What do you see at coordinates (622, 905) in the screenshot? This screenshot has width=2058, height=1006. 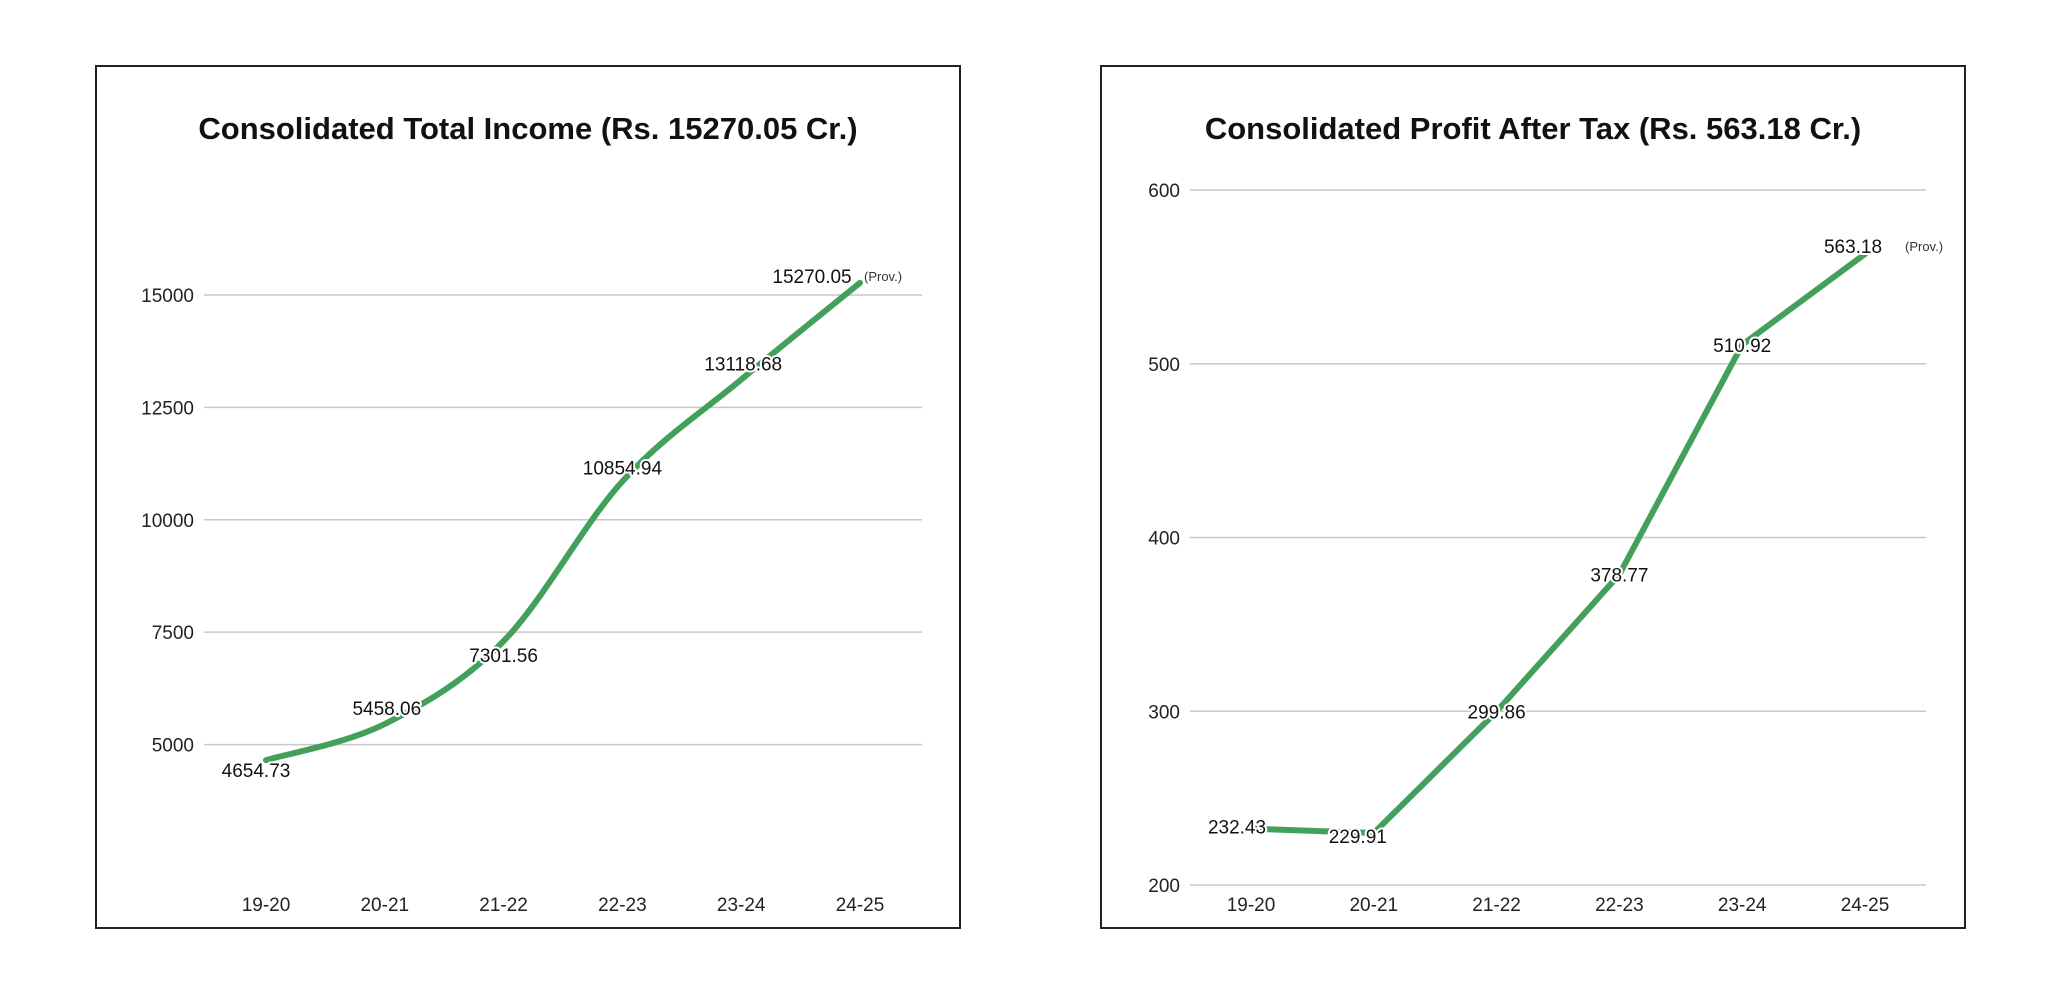 I see `income-x-tick-22-23: 22-23` at bounding box center [622, 905].